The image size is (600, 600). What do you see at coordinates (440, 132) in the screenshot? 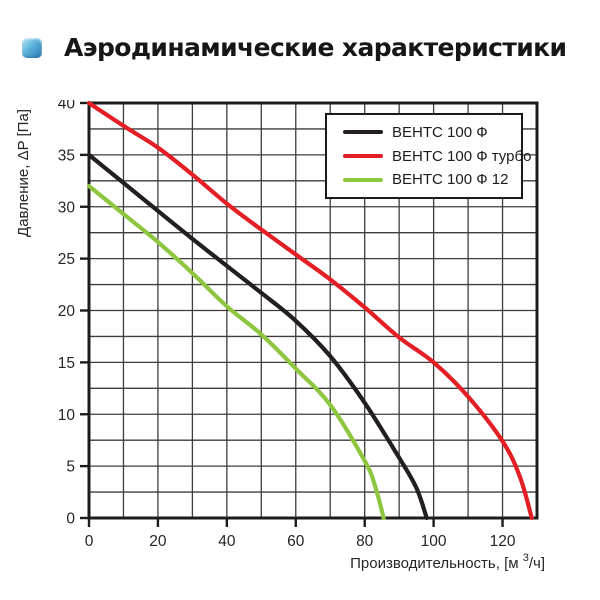
I see `legend-label: ВЕНТС 100 Ф` at bounding box center [440, 132].